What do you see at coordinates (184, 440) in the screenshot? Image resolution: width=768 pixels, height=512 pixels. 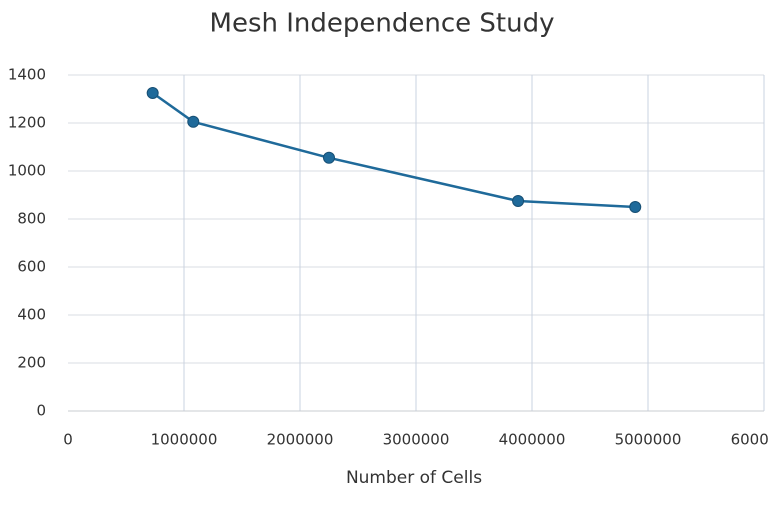 I see `x-tick-label: 1000000` at bounding box center [184, 440].